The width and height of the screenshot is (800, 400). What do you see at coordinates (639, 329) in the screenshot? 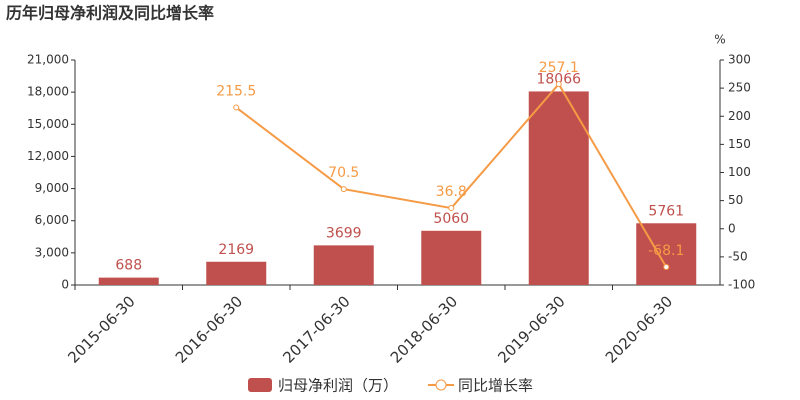
I see `x-tick-label: 2020-06-30` at bounding box center [639, 329].